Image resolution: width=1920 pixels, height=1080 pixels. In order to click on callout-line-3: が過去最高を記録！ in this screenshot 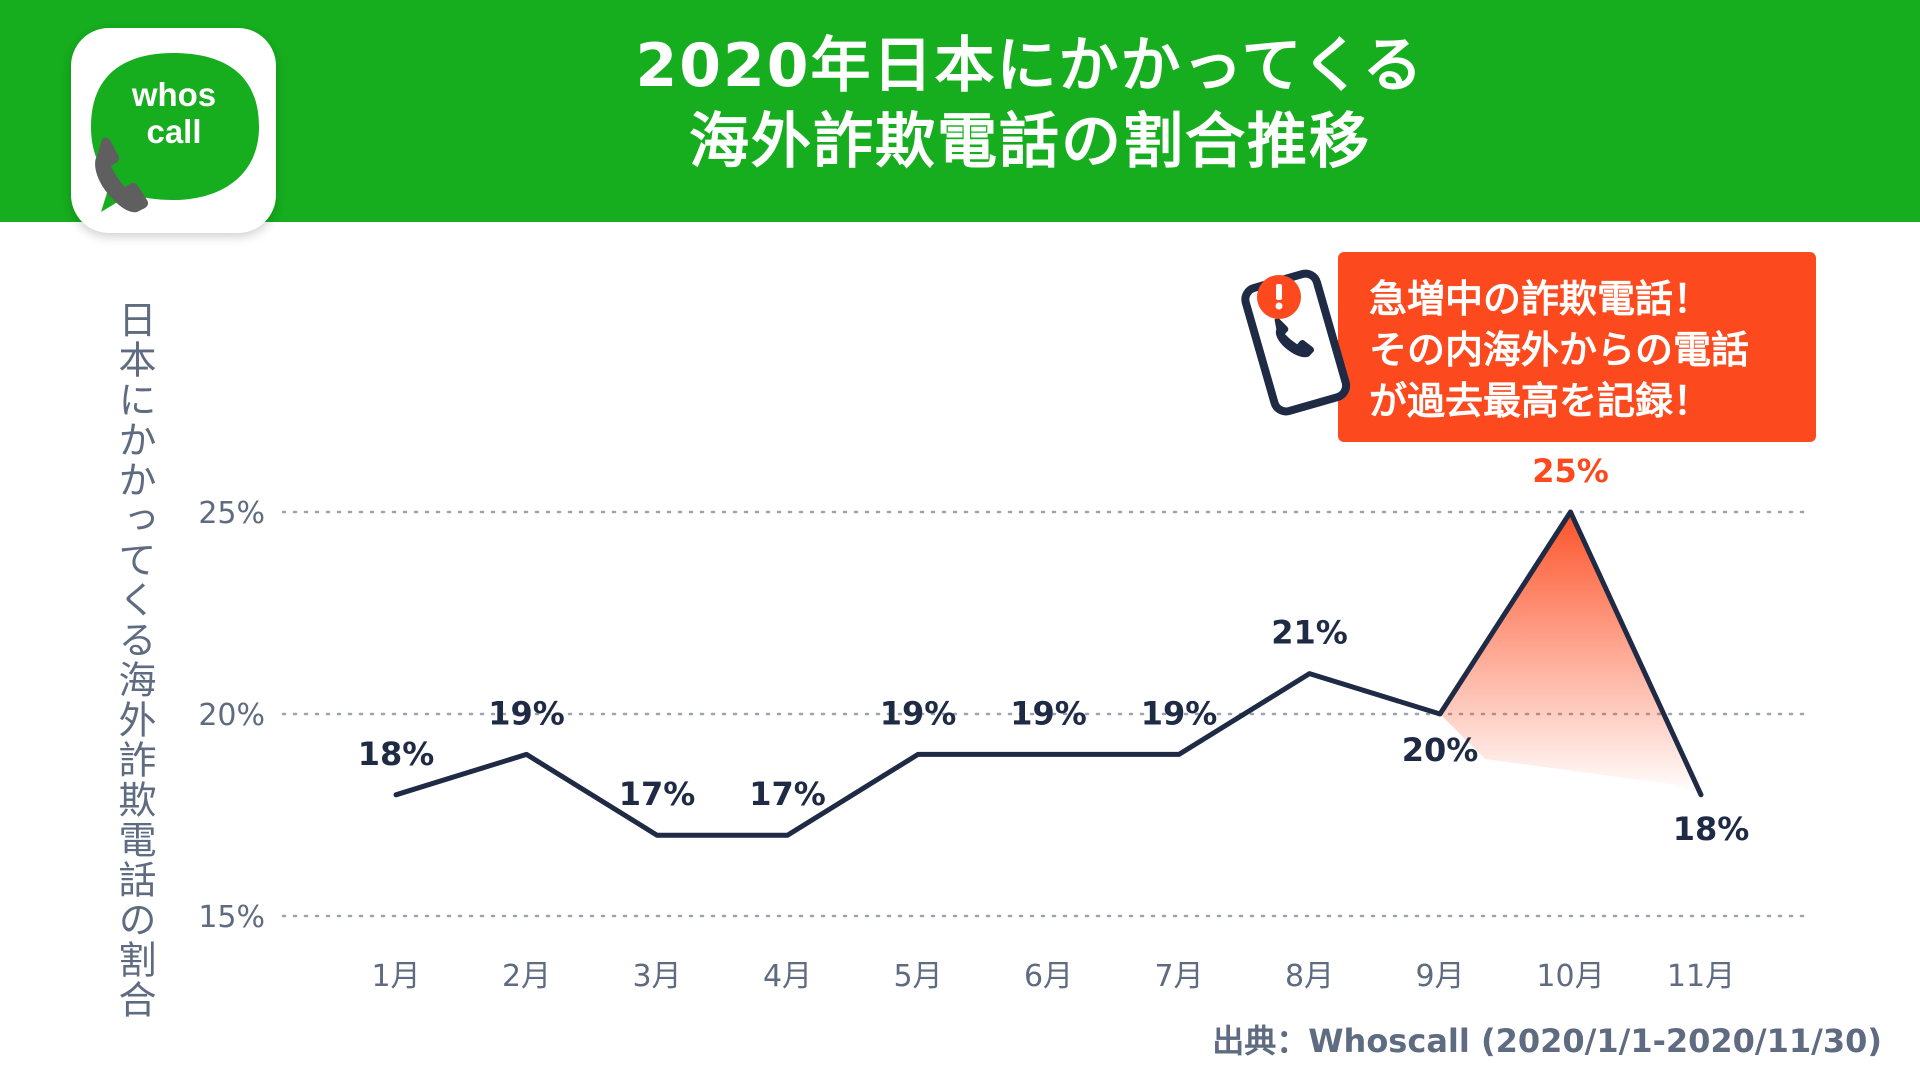, I will do `click(1540, 401)`.